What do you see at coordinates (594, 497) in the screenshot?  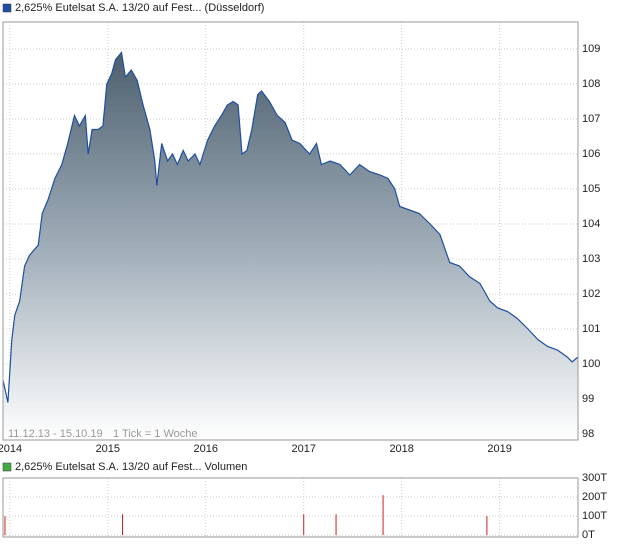 I see `y-tick-label: 200T` at bounding box center [594, 497].